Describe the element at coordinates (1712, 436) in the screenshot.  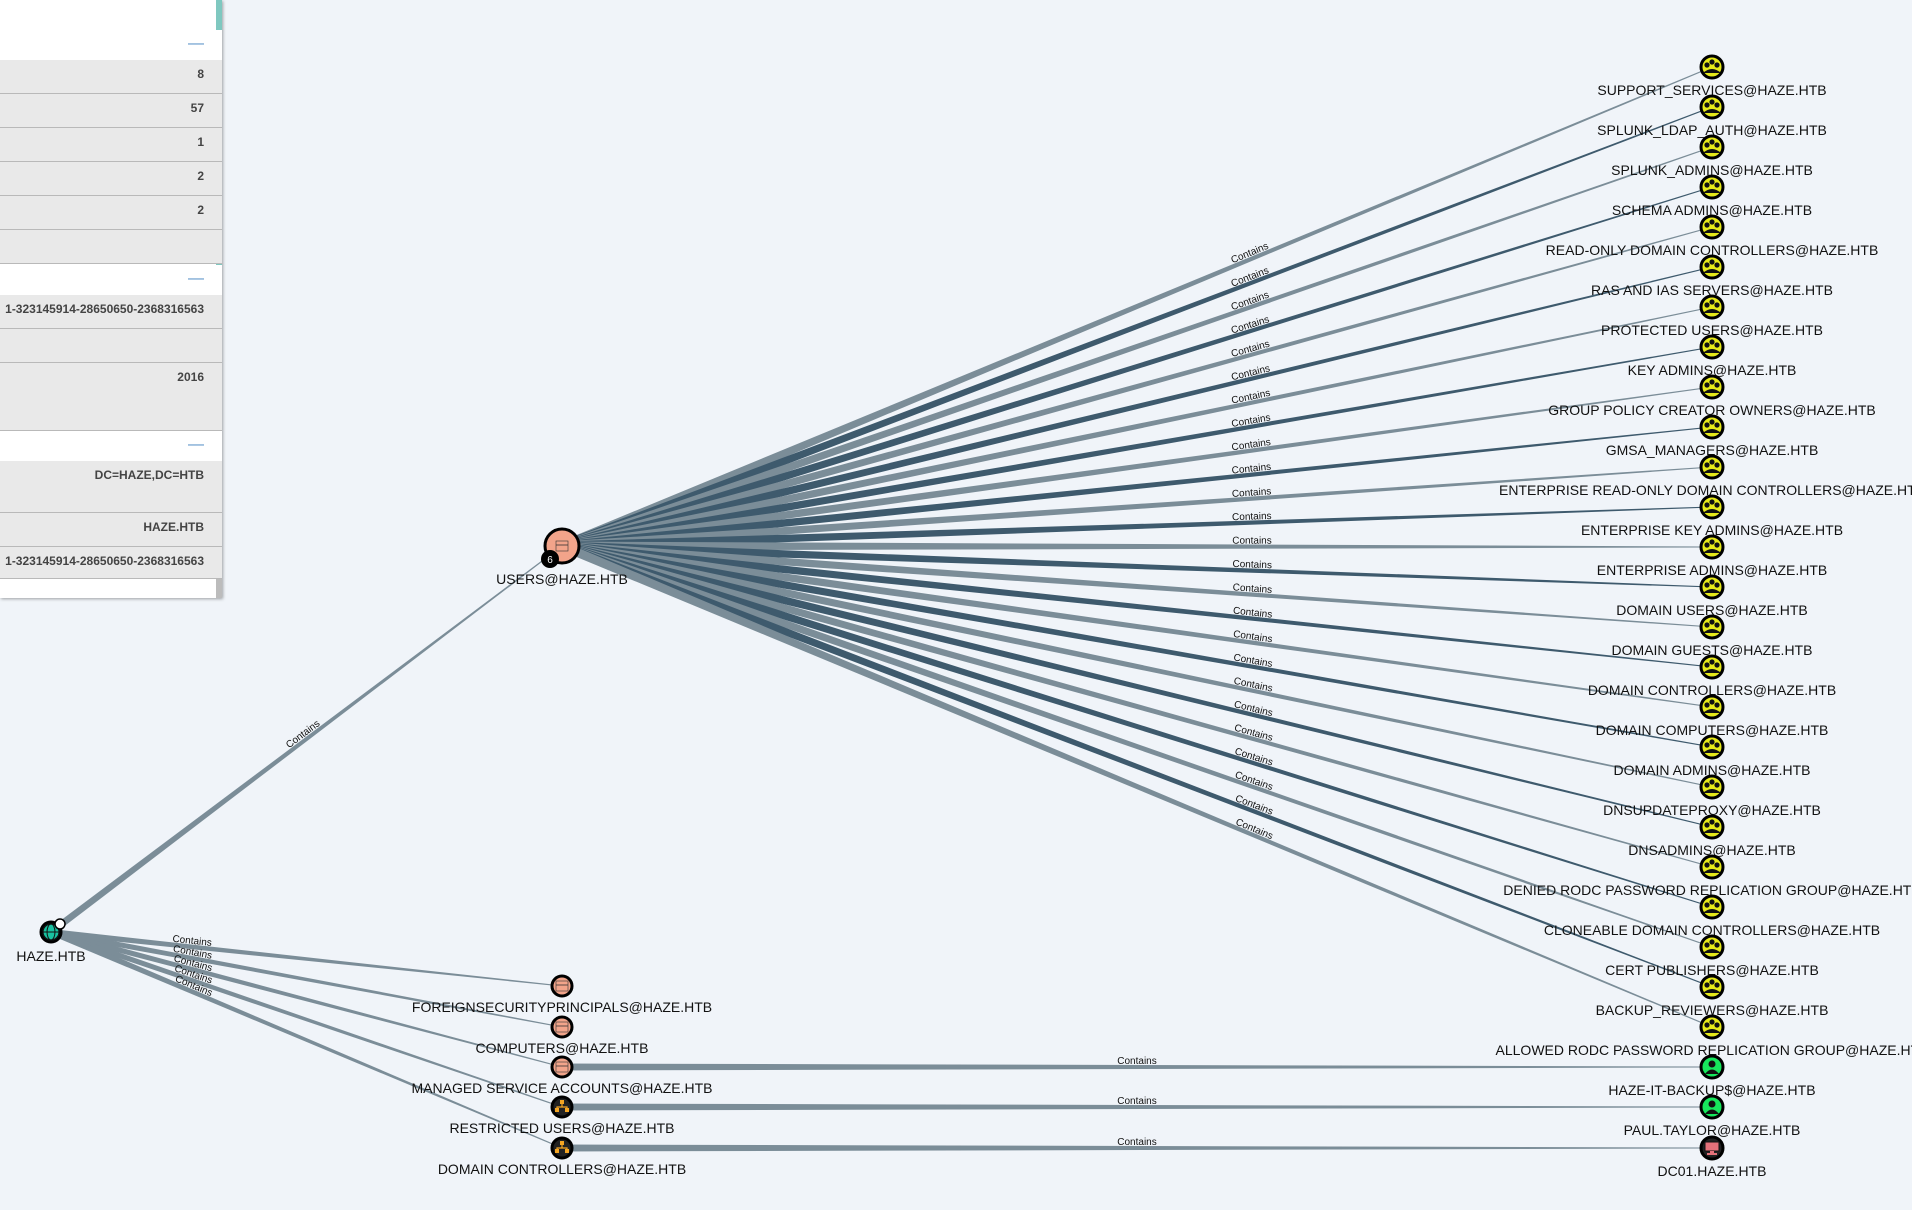
I see `node-group-gmsa-managers-haze-htb: GMSA_MANAGERS@HAZE.HTB` at that location.